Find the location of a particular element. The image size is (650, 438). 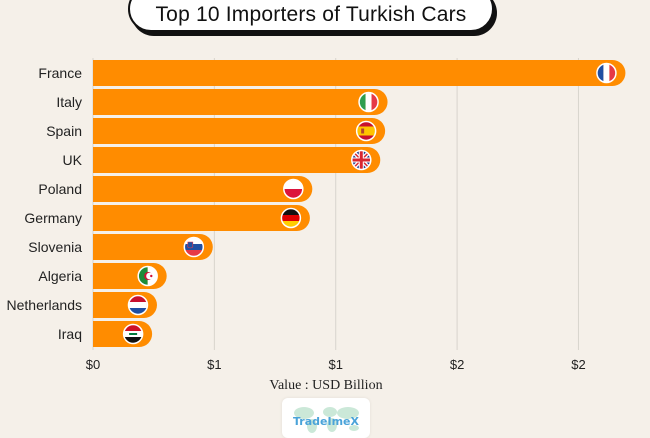

netherlands-flag-icon is located at coordinates (138, 305).